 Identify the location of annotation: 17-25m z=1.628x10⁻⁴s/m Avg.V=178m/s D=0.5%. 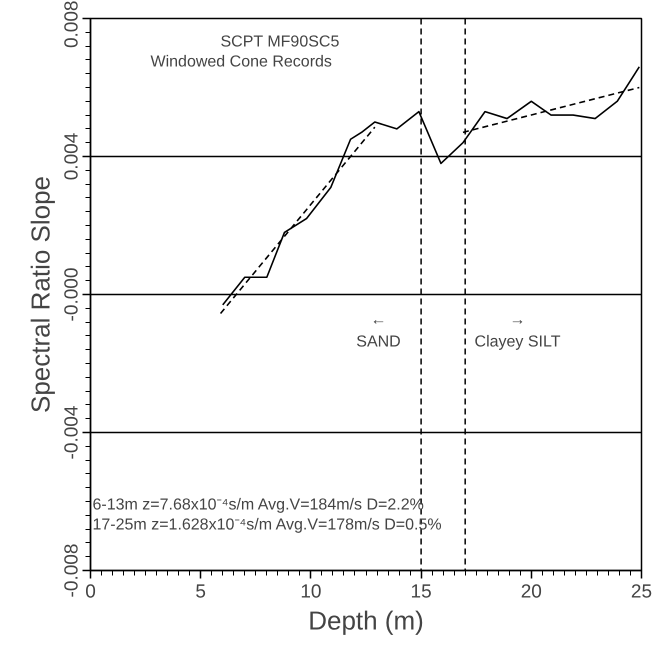
(267, 525).